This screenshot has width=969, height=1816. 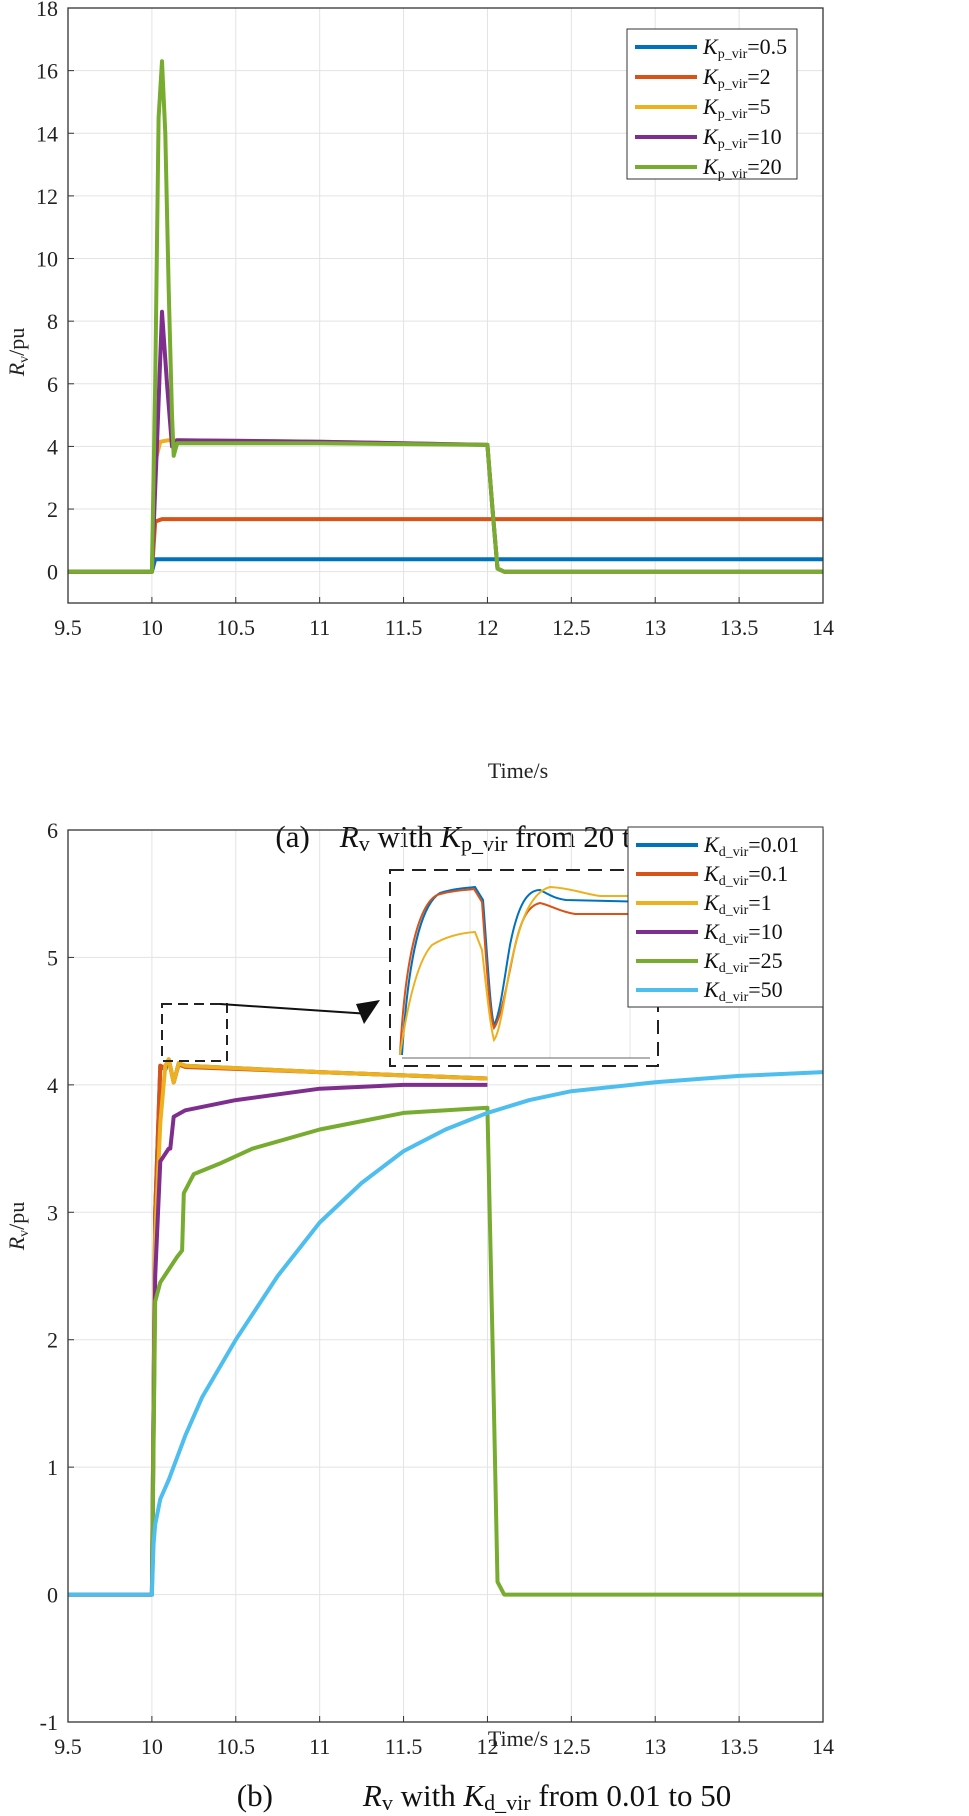 I want to click on panel-a-ylabel-rest: /pu, so click(x=16, y=342).